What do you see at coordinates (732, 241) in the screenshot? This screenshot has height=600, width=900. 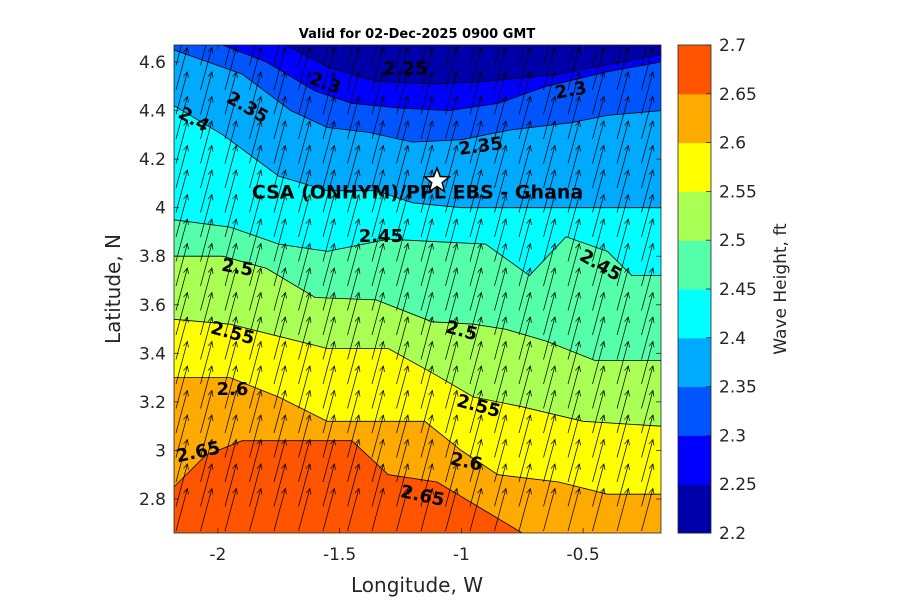 I see `colorbar-tick-label: 2.5` at bounding box center [732, 241].